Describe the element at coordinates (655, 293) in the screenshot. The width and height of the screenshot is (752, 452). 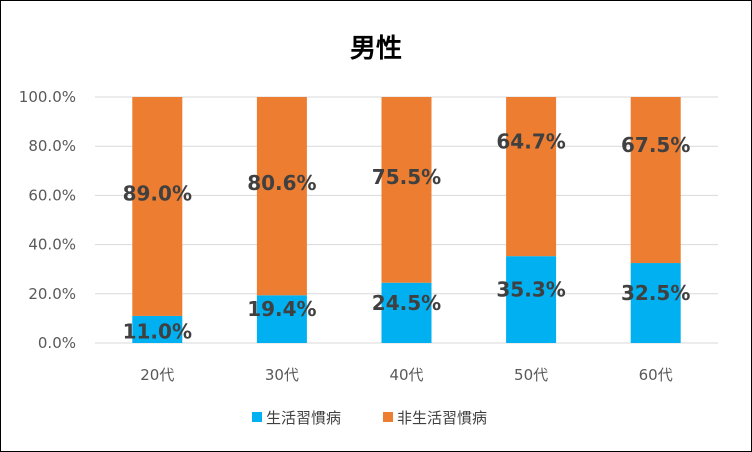
I see `data-label: 32.5%` at that location.